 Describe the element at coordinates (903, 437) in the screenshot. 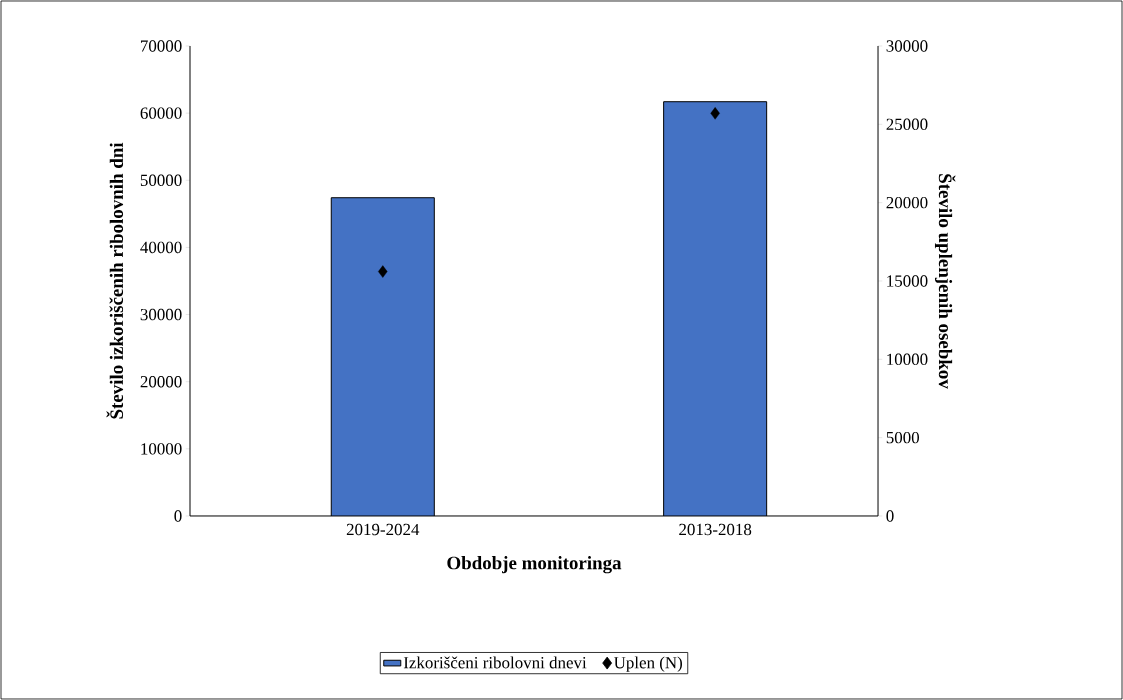

I see `y2-tick-label: 5000` at that location.